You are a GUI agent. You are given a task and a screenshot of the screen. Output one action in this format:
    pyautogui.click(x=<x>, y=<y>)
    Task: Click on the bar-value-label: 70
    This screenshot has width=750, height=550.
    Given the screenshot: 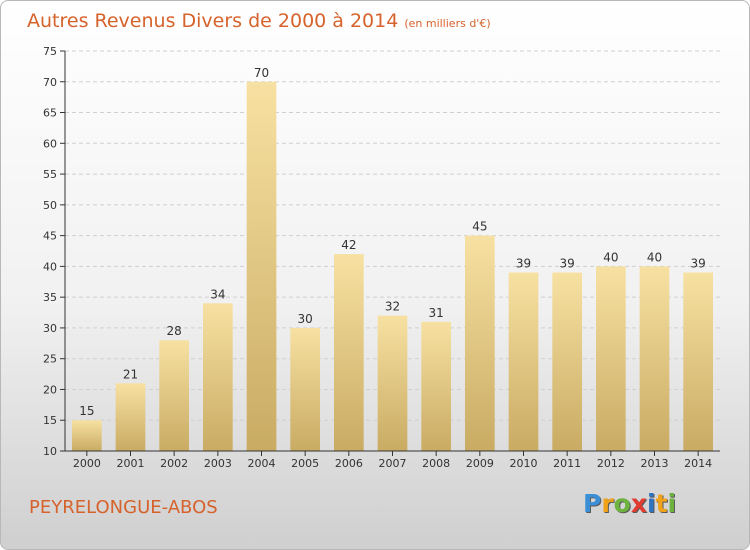 What is the action you would take?
    pyautogui.click(x=261, y=73)
    